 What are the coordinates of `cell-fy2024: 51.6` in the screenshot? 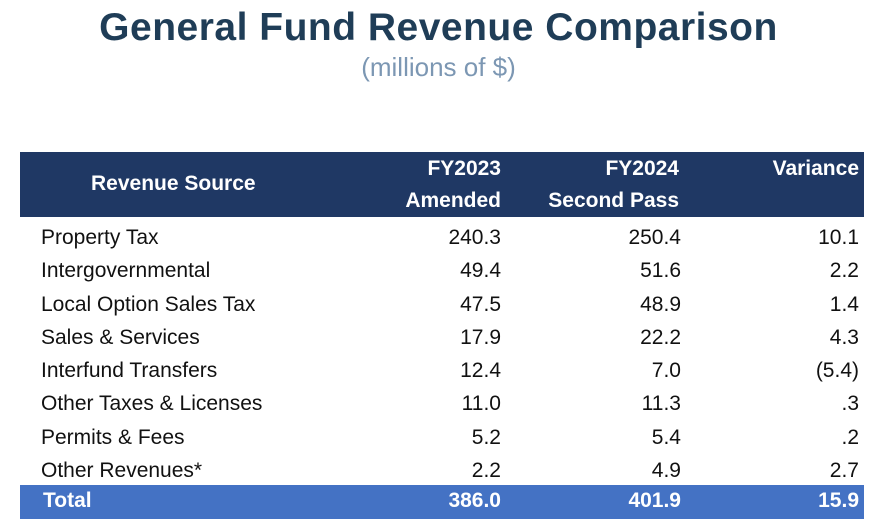 It's located at (660, 271).